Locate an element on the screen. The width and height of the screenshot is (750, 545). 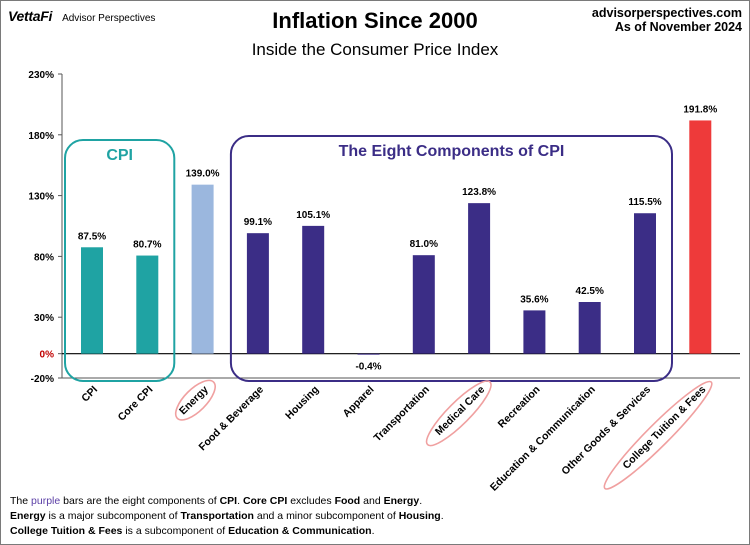
y-tick-label: 0% is located at coordinates (47, 355).